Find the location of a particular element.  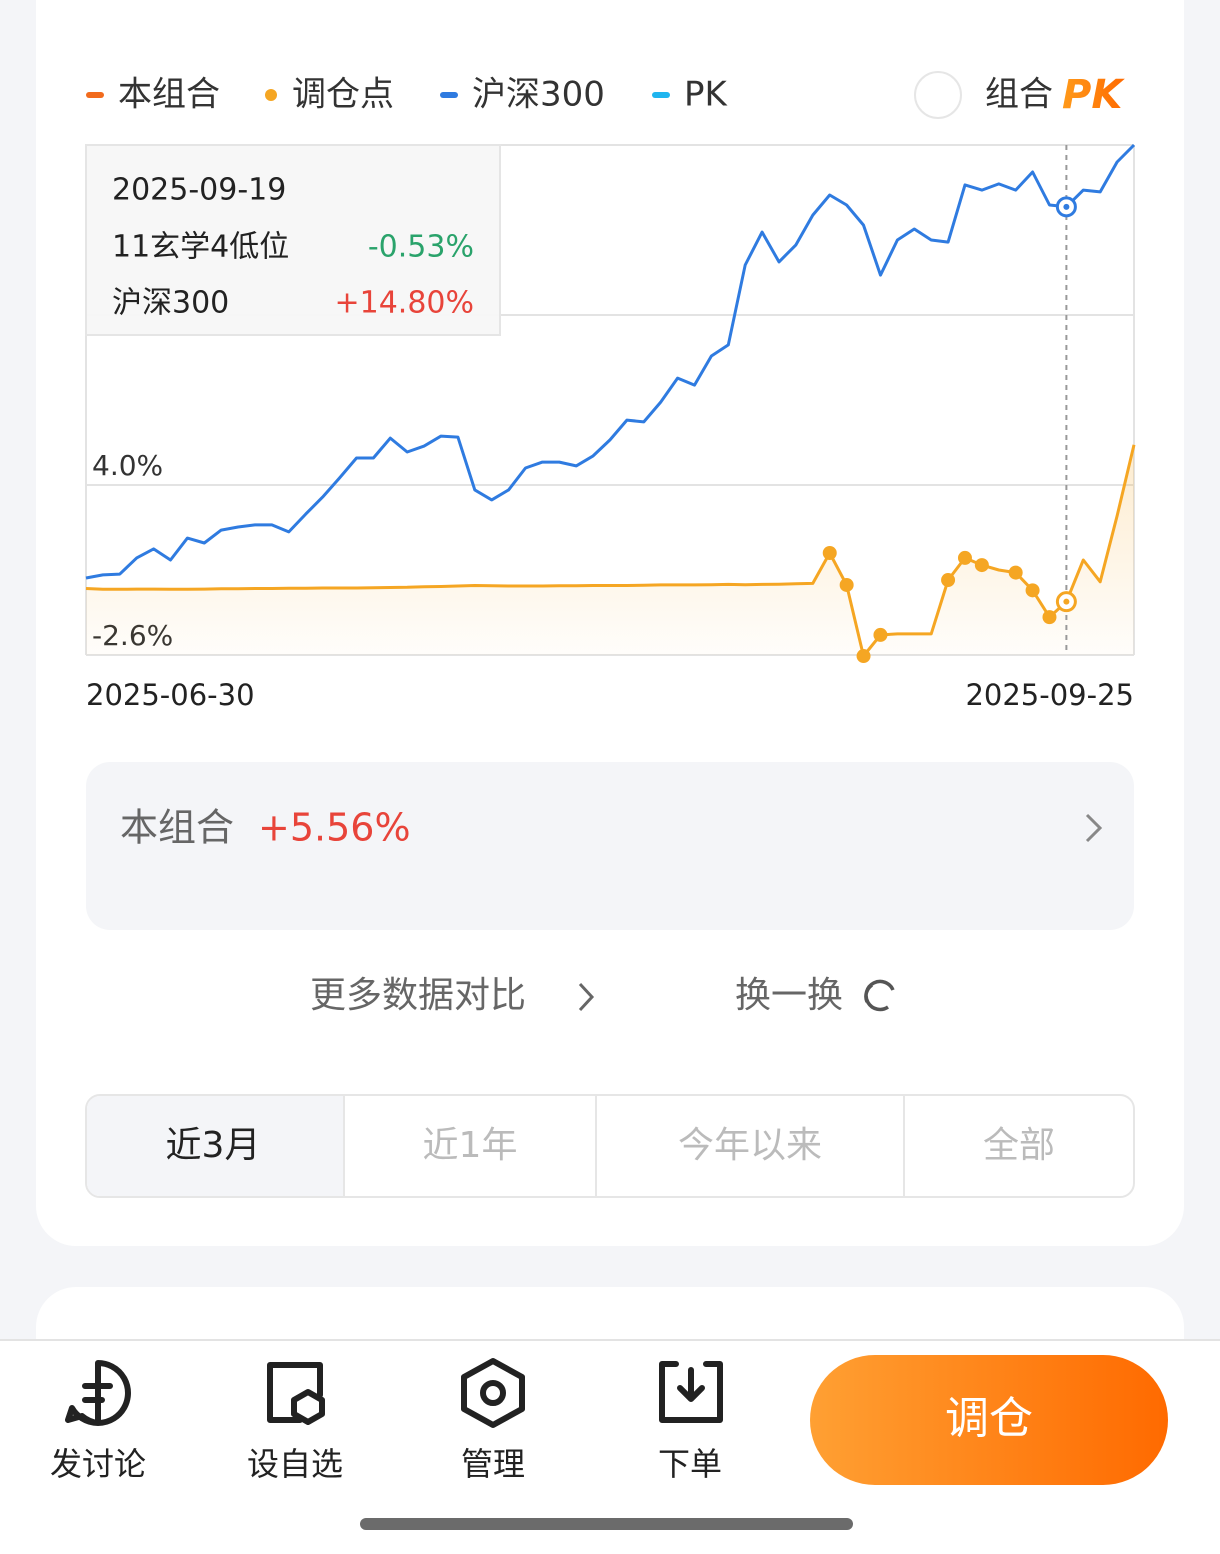

compare-link: 更多数据对比 is located at coordinates (418, 995).